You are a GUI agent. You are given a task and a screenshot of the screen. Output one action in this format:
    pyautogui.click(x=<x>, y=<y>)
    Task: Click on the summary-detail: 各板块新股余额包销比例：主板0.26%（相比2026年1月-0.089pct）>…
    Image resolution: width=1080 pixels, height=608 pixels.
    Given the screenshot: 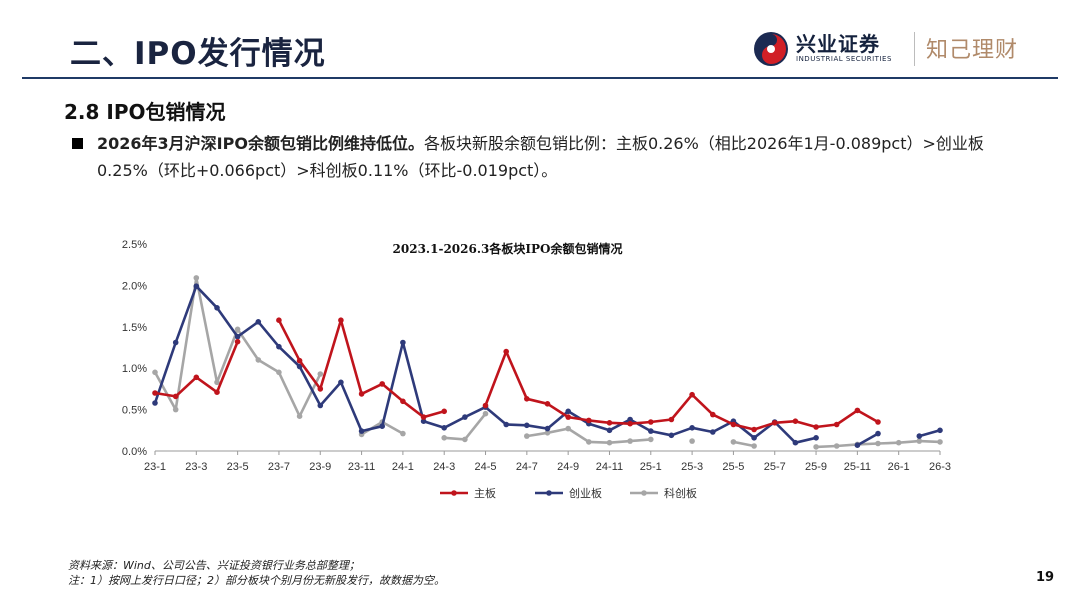 What is the action you would take?
    pyautogui.click(x=540, y=157)
    